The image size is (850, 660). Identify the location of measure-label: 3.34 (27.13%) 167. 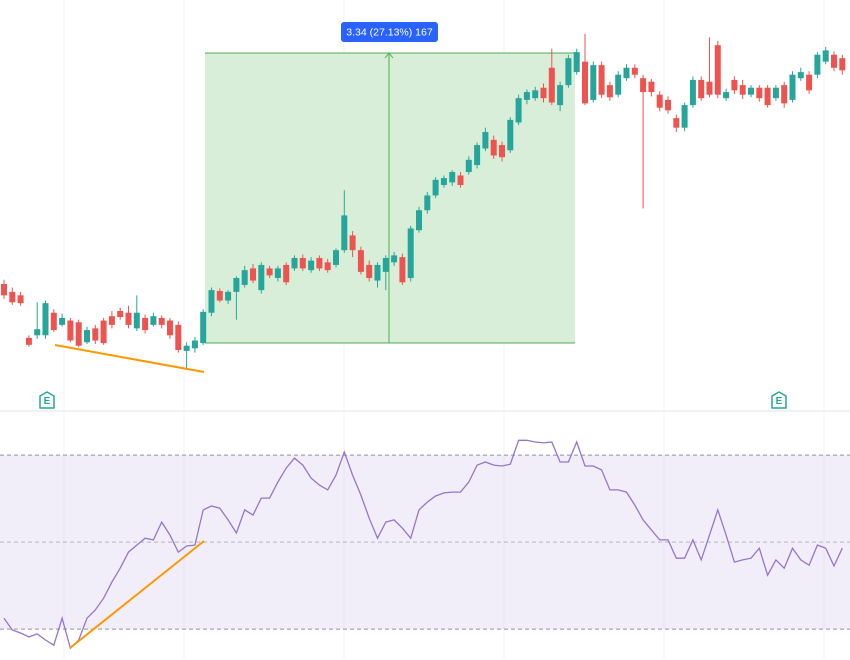
(389, 32).